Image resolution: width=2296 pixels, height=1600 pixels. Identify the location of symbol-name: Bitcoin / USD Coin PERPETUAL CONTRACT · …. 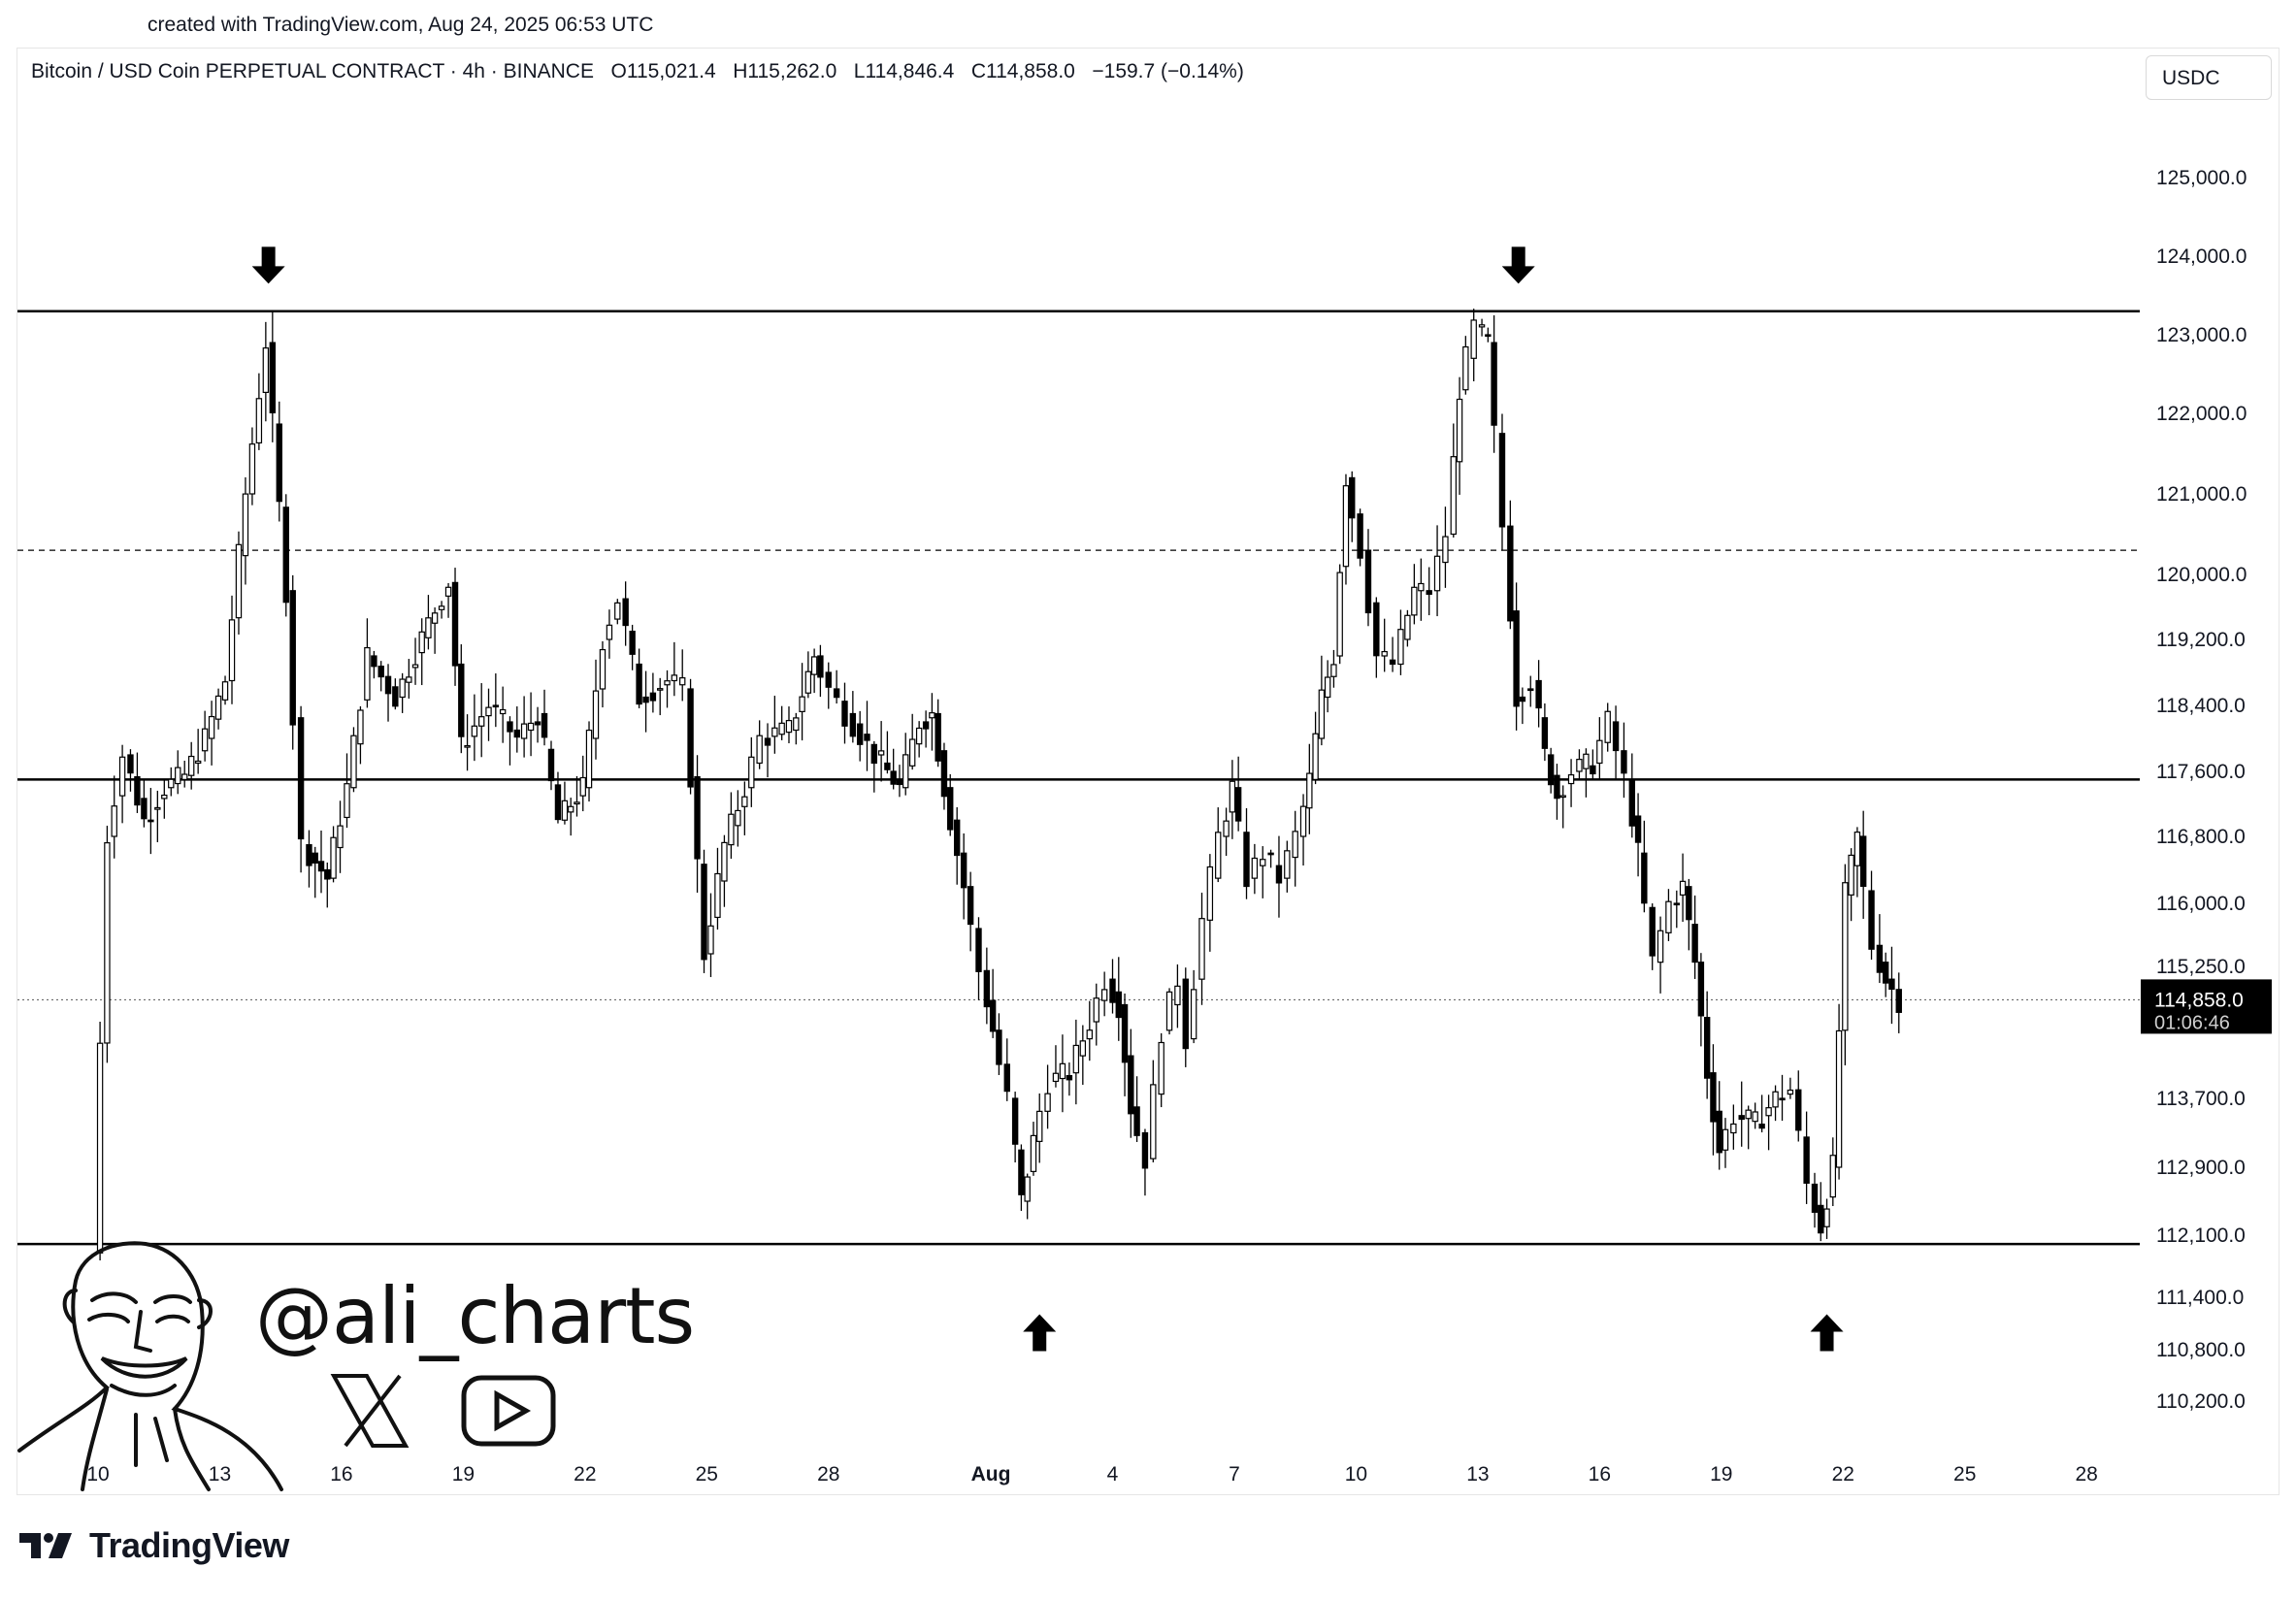
(312, 71).